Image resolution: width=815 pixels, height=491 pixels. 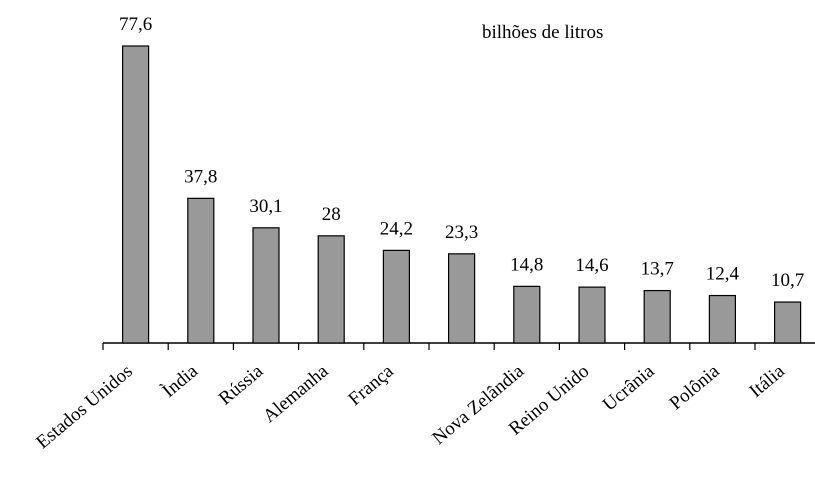 What do you see at coordinates (296, 393) in the screenshot?
I see `x-tick-label: Alemanha` at bounding box center [296, 393].